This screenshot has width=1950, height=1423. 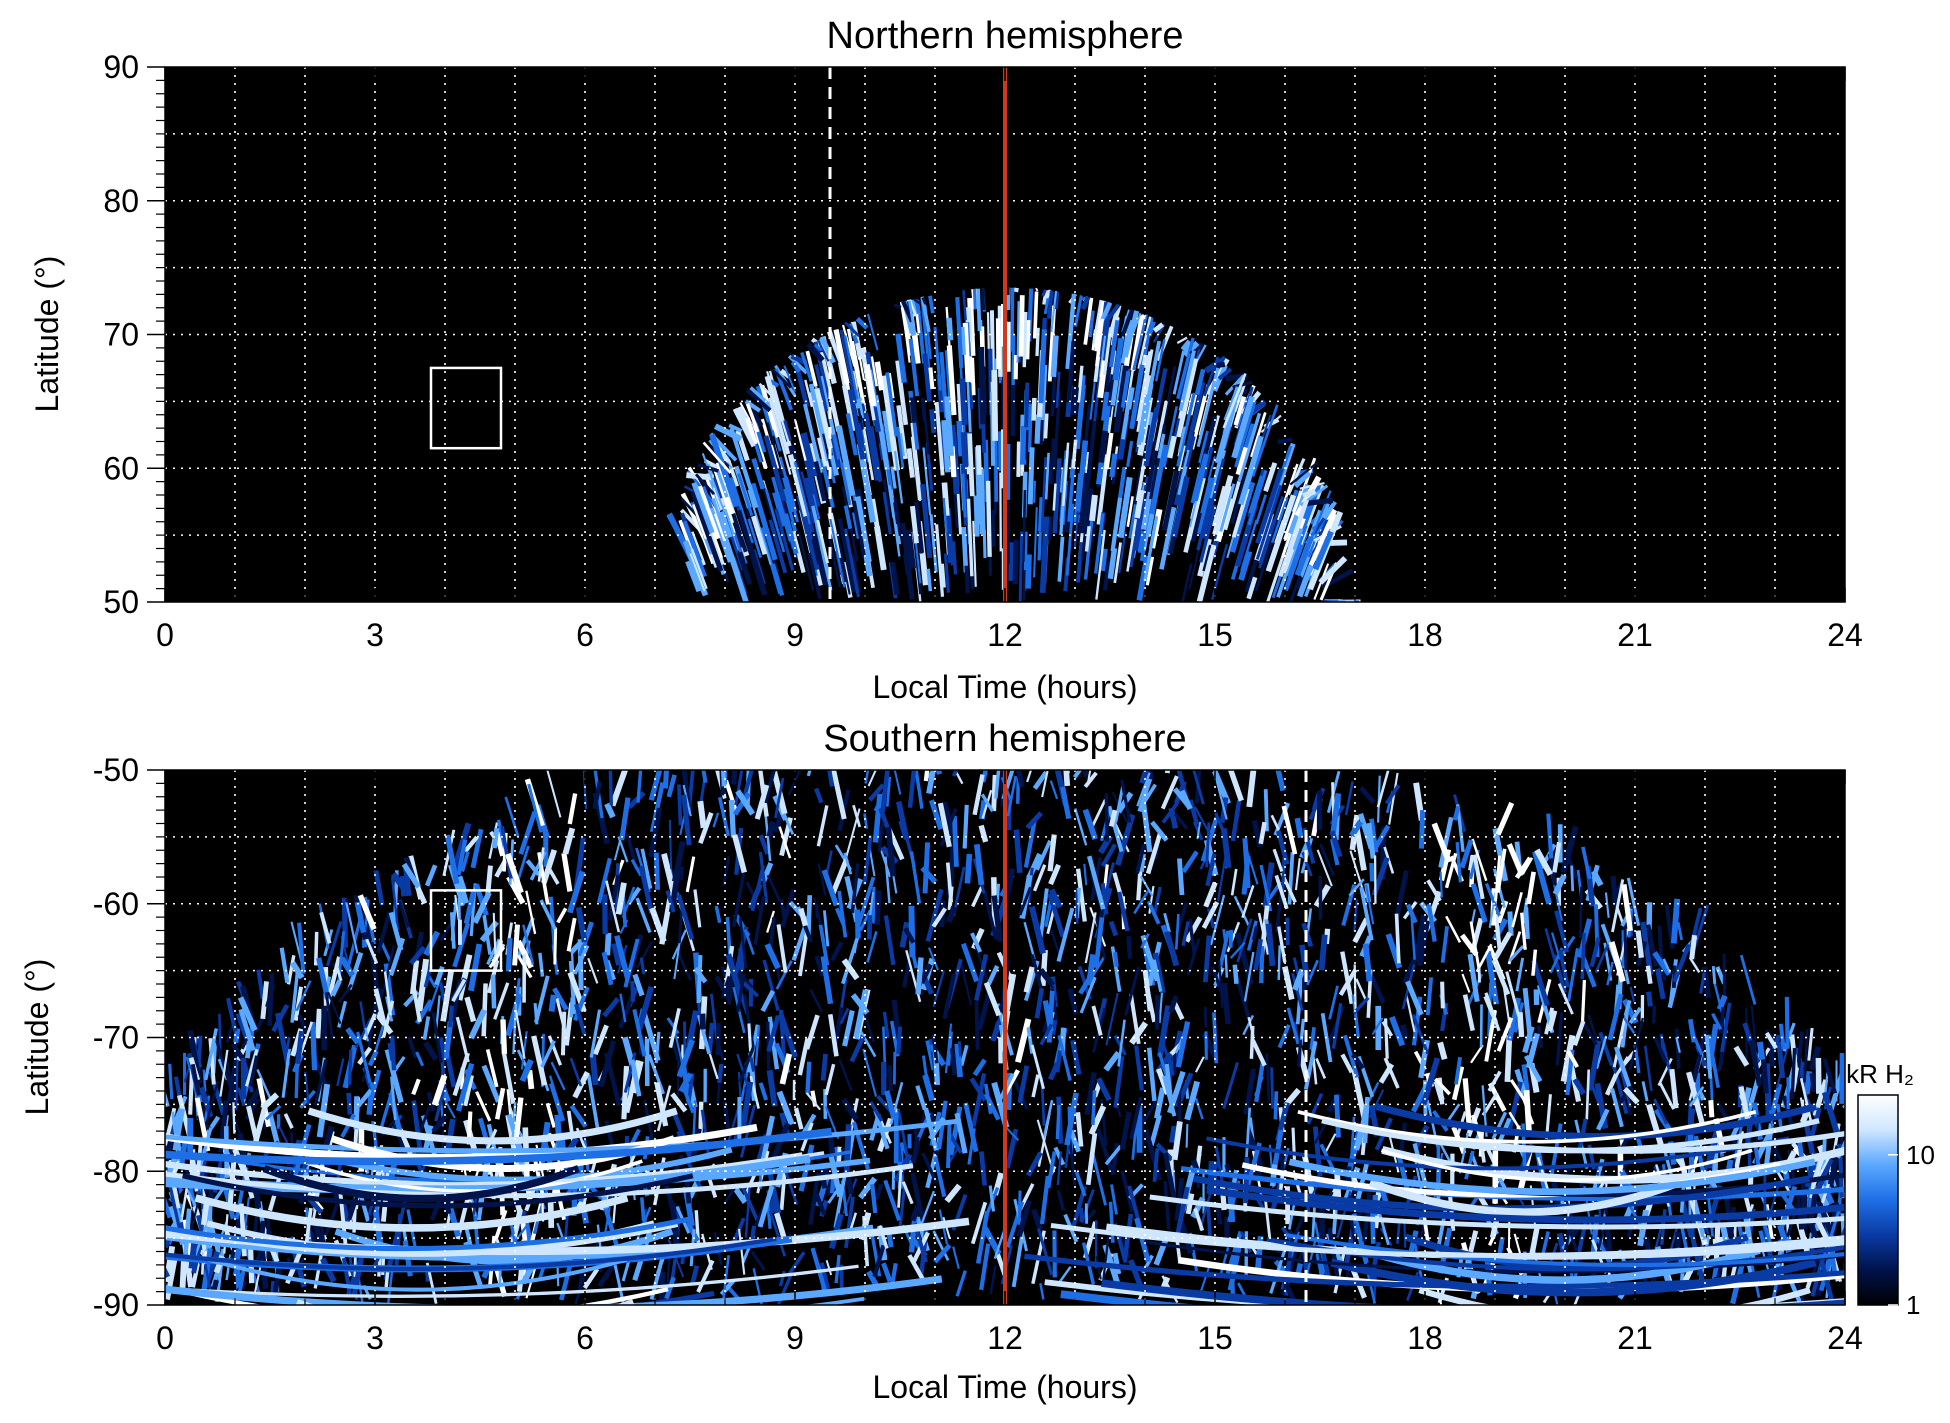 What do you see at coordinates (375, 635) in the screenshot?
I see `x-tick-label: 3` at bounding box center [375, 635].